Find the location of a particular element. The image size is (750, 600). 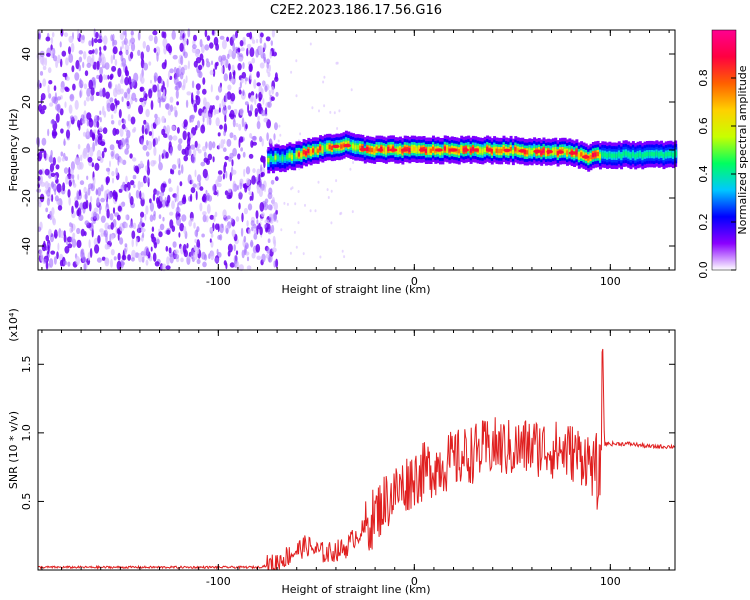

spectrogram-hotspot is located at coordinates (336, 146).